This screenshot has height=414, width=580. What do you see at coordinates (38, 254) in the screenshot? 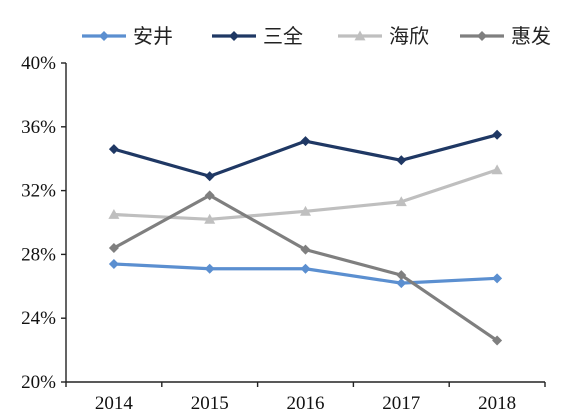
I see `y-tick-label: 28%` at bounding box center [38, 254].